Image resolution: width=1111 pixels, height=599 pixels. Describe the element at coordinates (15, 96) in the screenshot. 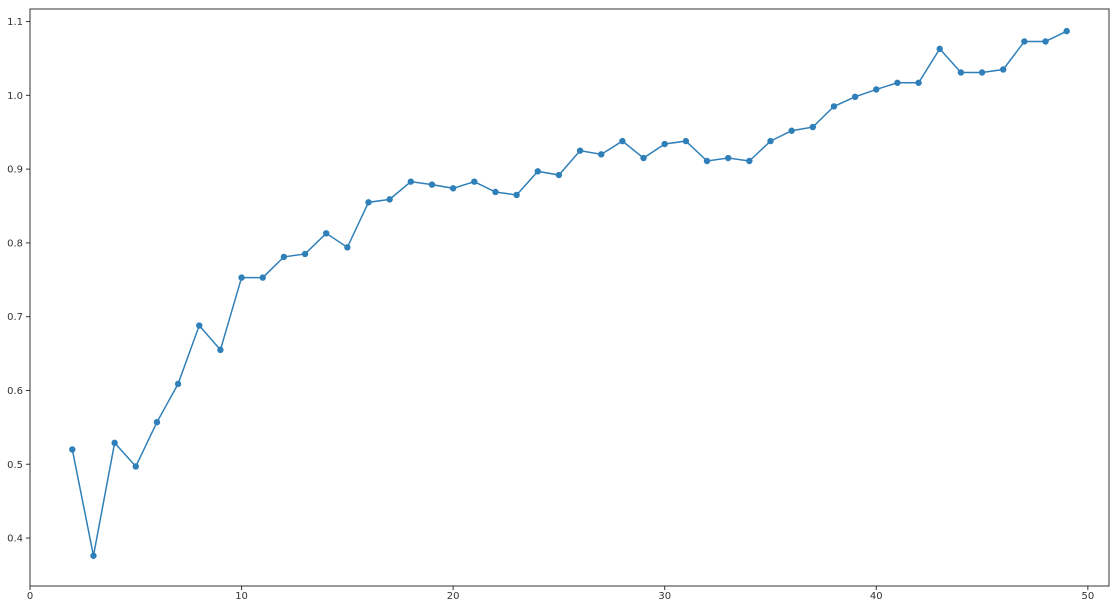

I see `y-tick-label: 1.0` at that location.